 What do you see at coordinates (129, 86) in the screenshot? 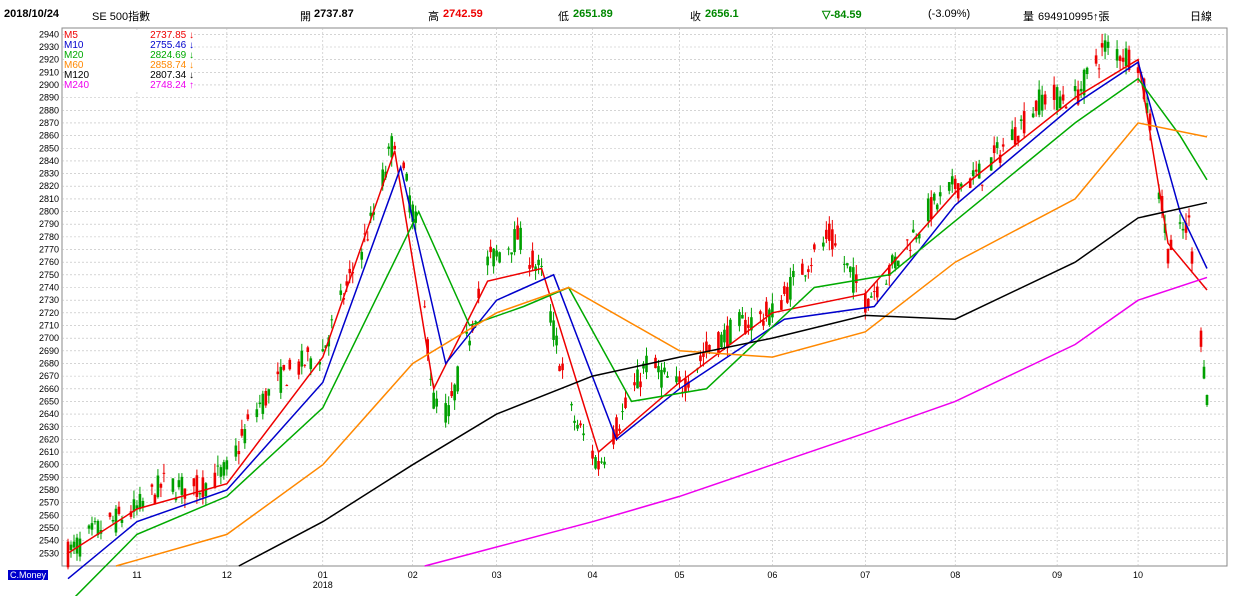
I see `legend-item-m240: M240 2748.24 ↑` at bounding box center [129, 86].